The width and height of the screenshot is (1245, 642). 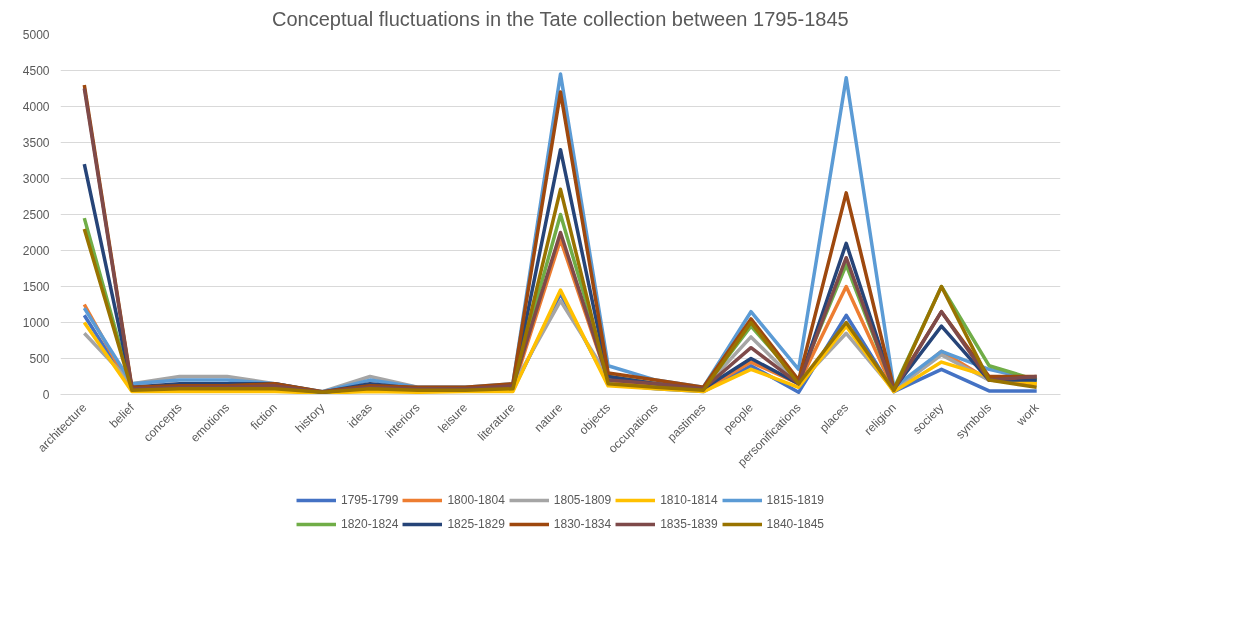 What do you see at coordinates (370, 500) in the screenshot?
I see `legend-label: 1795-1799` at bounding box center [370, 500].